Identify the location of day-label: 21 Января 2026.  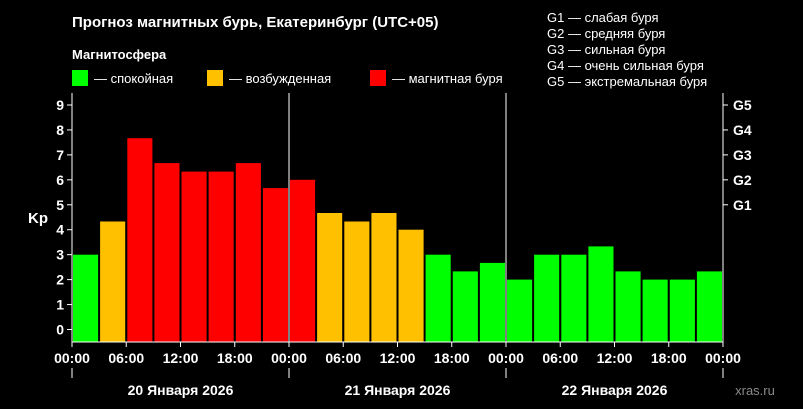
(398, 390).